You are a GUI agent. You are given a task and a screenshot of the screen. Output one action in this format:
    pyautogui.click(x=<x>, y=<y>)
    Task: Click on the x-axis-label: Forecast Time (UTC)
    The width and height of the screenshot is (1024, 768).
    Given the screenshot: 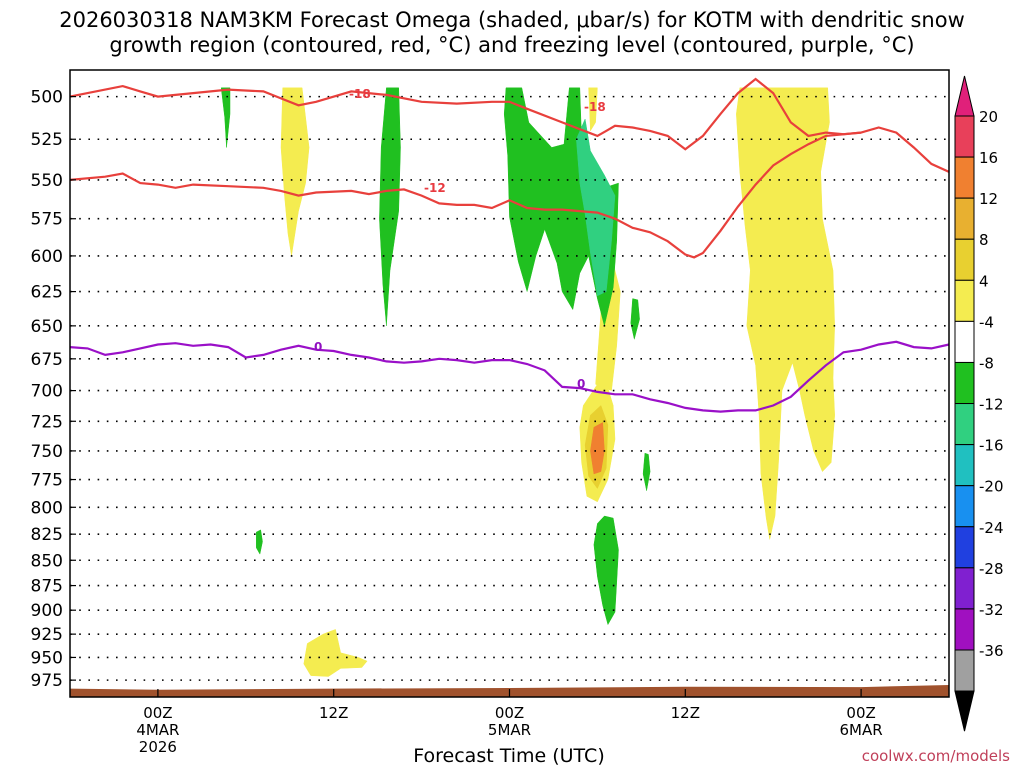 What is the action you would take?
    pyautogui.click(x=508, y=756)
    